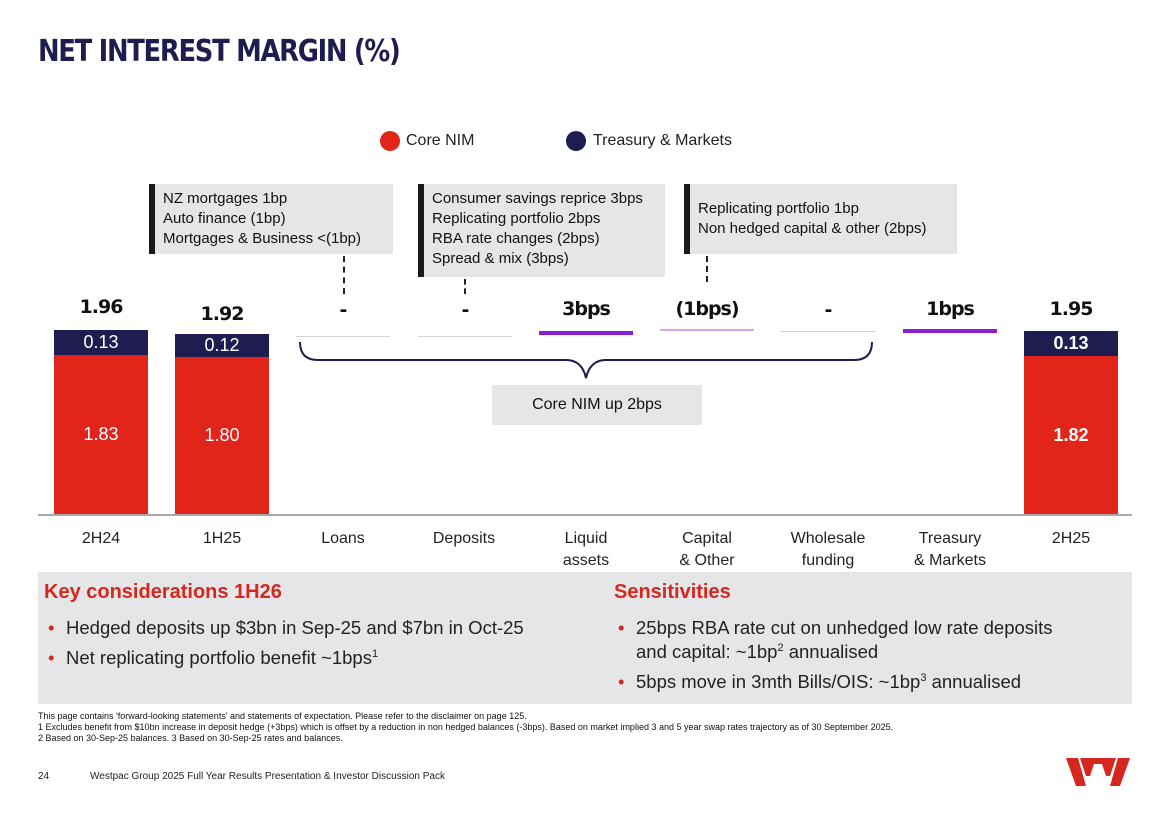 This screenshot has width=1168, height=825. I want to click on step-bar-liquid-assets, so click(586, 333).